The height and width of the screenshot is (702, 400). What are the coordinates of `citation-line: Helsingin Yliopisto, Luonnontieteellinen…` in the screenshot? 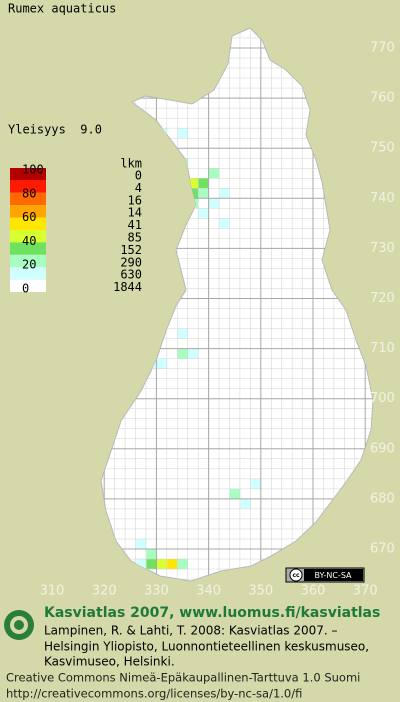 It's located at (206, 647).